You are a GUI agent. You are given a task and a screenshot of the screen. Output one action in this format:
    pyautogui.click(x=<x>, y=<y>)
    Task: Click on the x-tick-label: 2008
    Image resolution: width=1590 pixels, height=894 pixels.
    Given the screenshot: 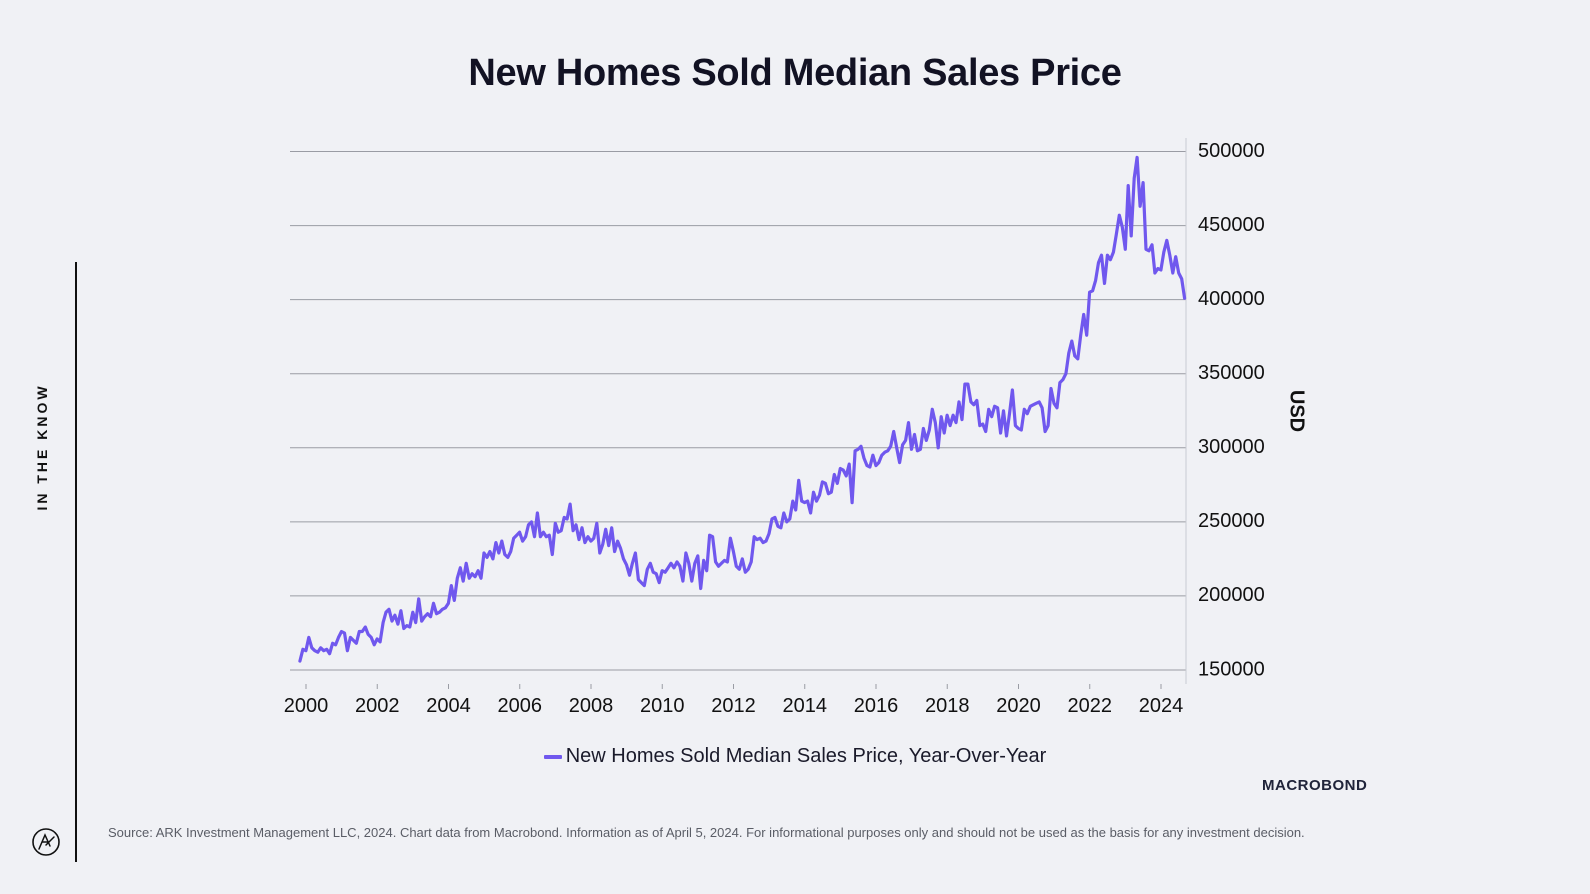 What is the action you would take?
    pyautogui.click(x=591, y=706)
    